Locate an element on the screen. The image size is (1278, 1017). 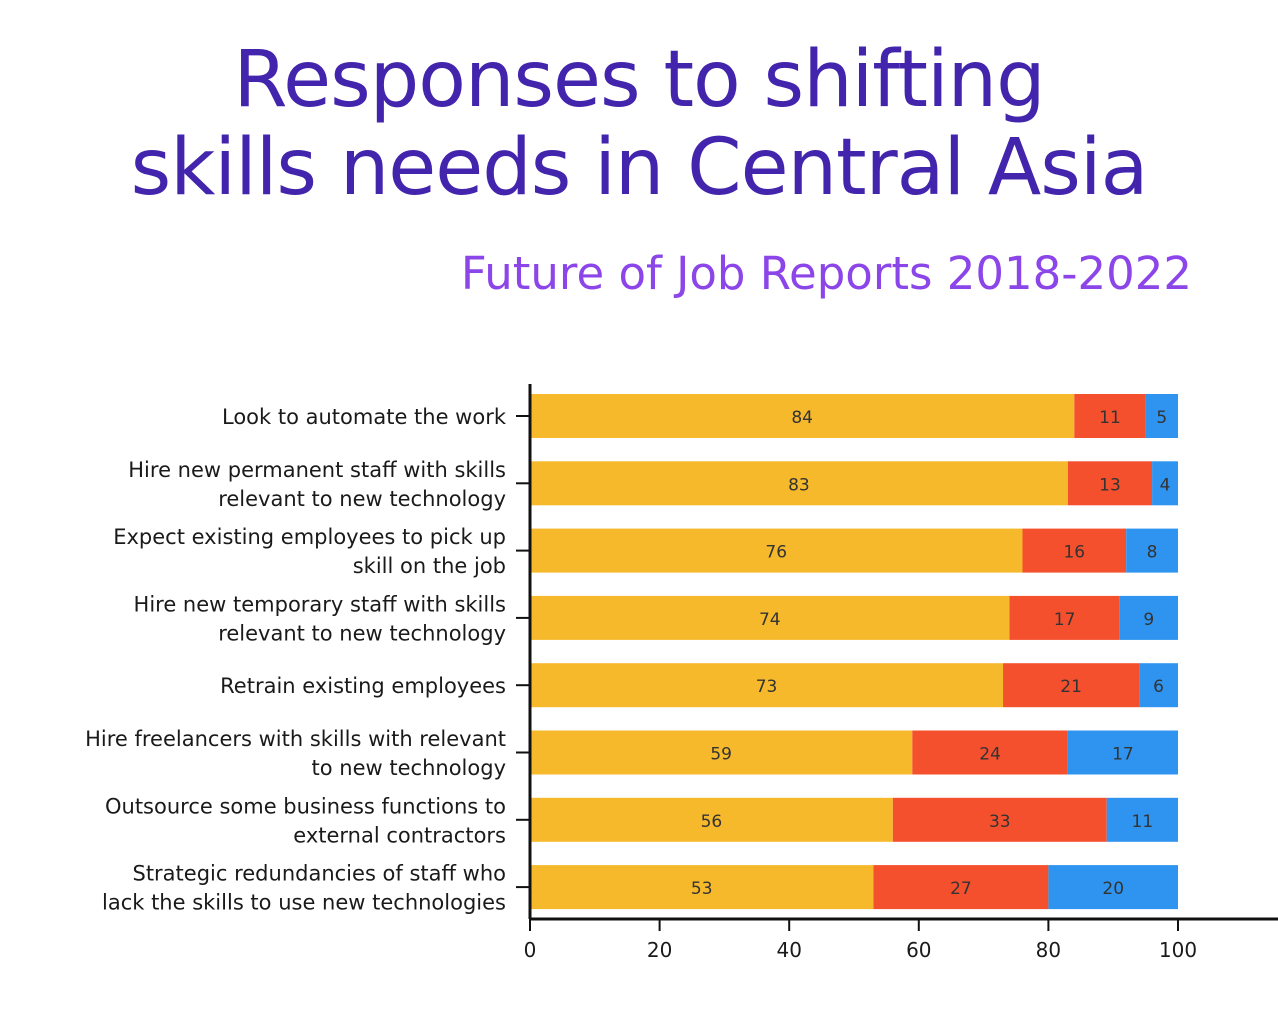
category-label-6-line-2: to new technology is located at coordinates (409, 768).